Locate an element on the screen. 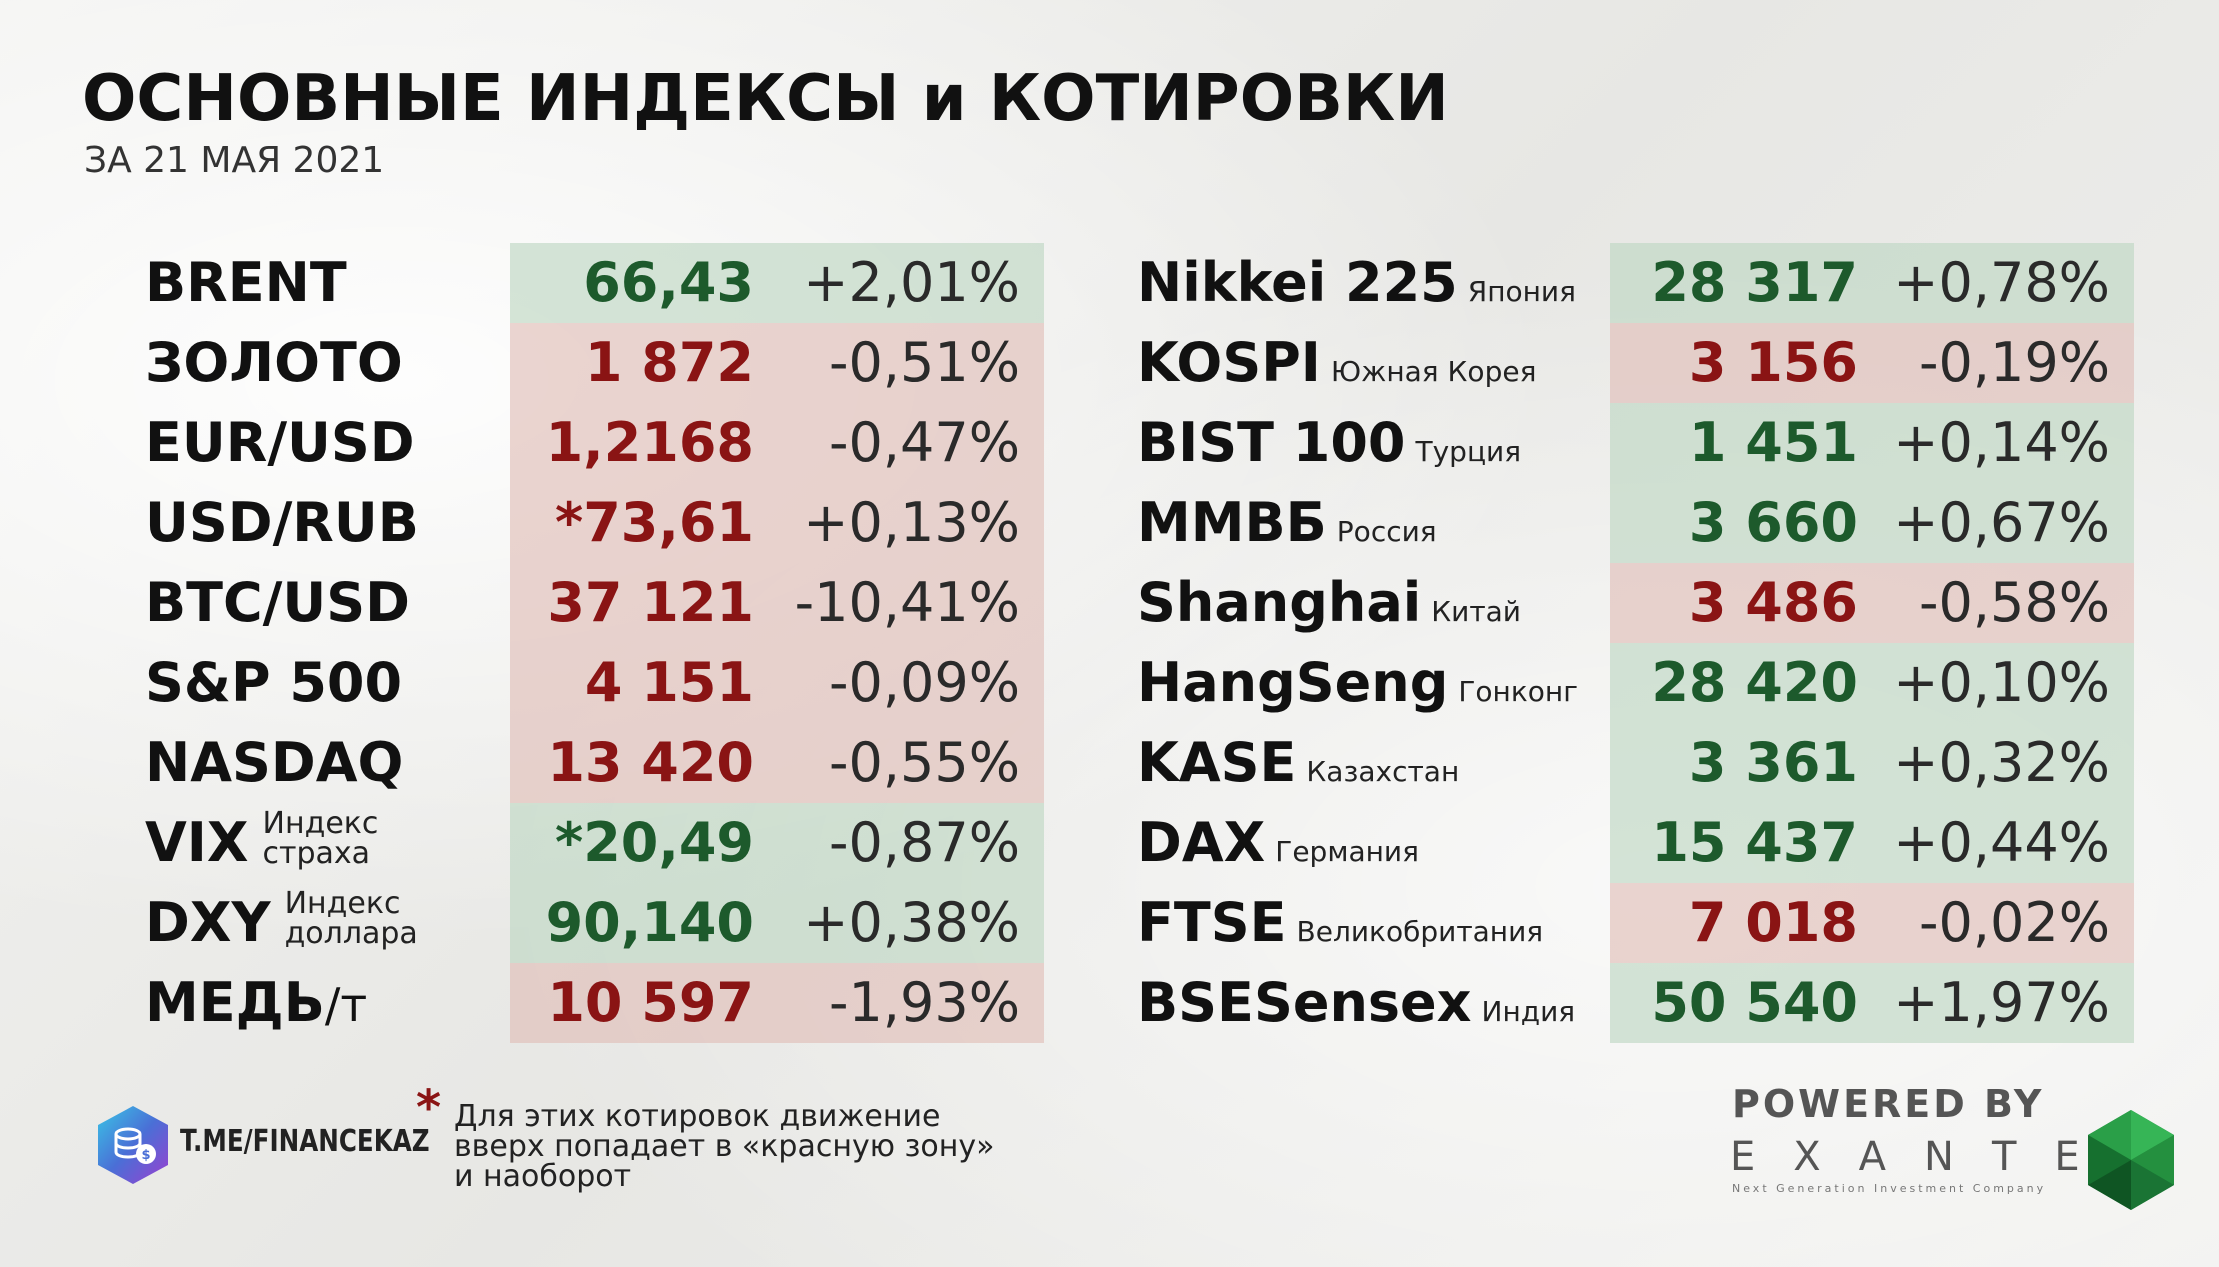 This screenshot has width=2219, height=1267. quote-country: Индия is located at coordinates (1528, 1011).